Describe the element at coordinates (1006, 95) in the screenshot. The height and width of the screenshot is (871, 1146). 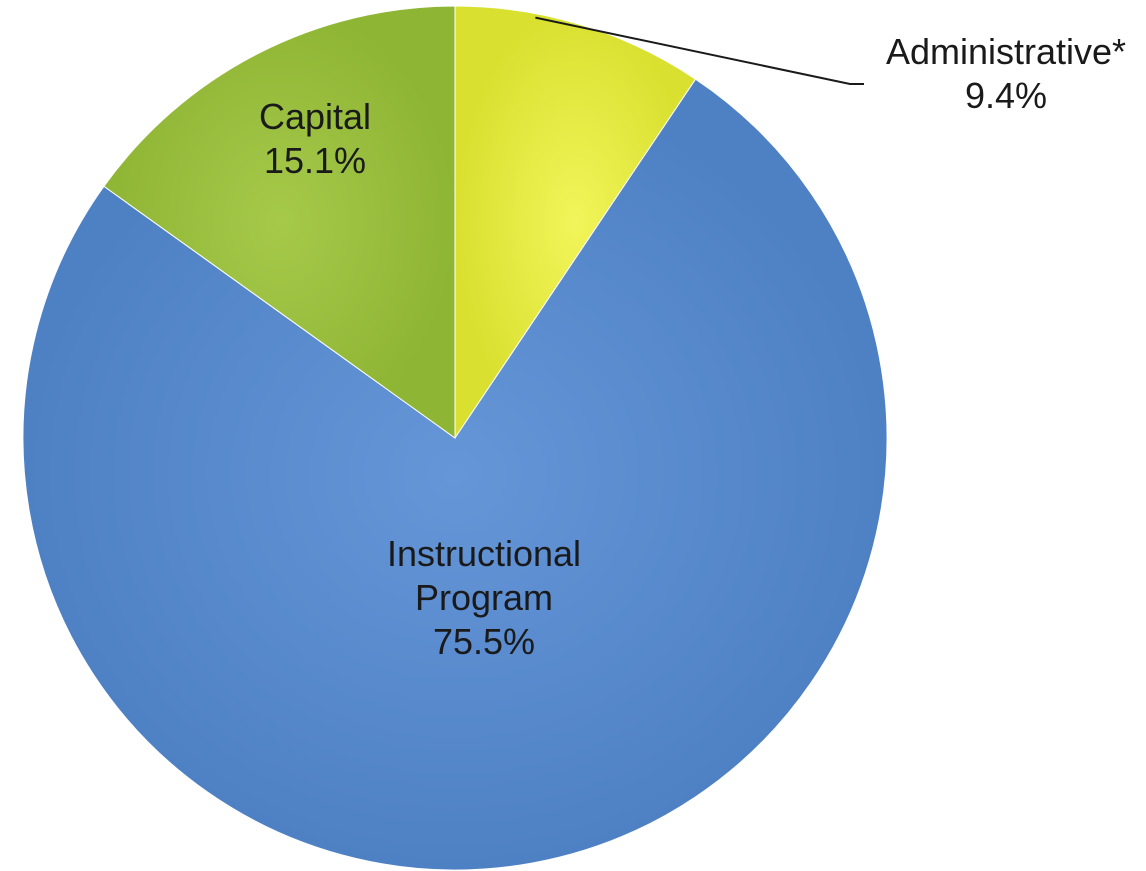
I see `slice-label-value: 9.4%` at that location.